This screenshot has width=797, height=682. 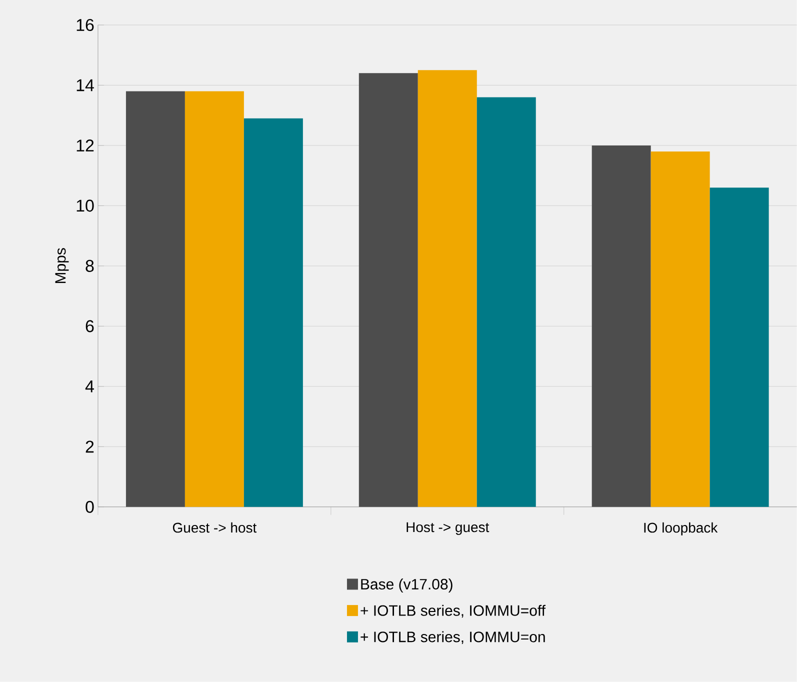 What do you see at coordinates (85, 25) in the screenshot?
I see `y-tick-label: 16` at bounding box center [85, 25].